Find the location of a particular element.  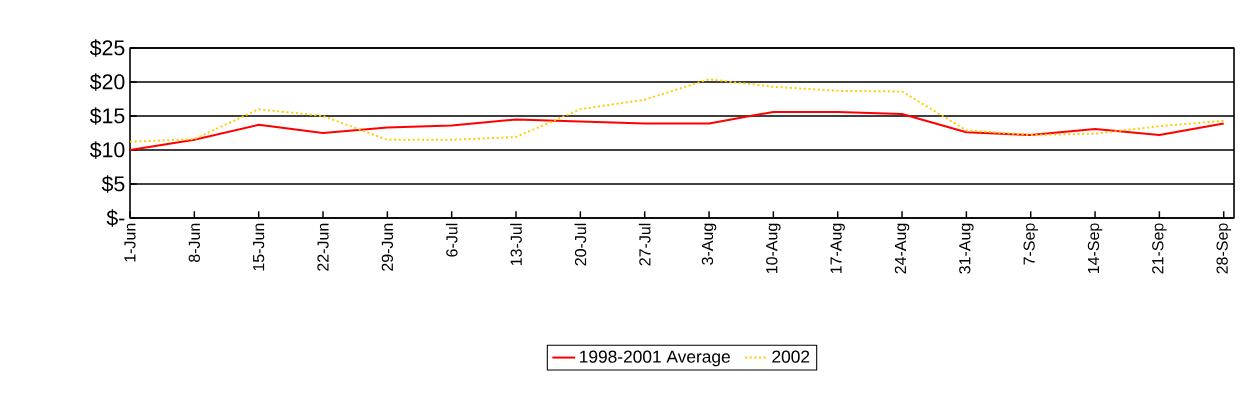

x-tick-label: 3-Aug is located at coordinates (709, 244).